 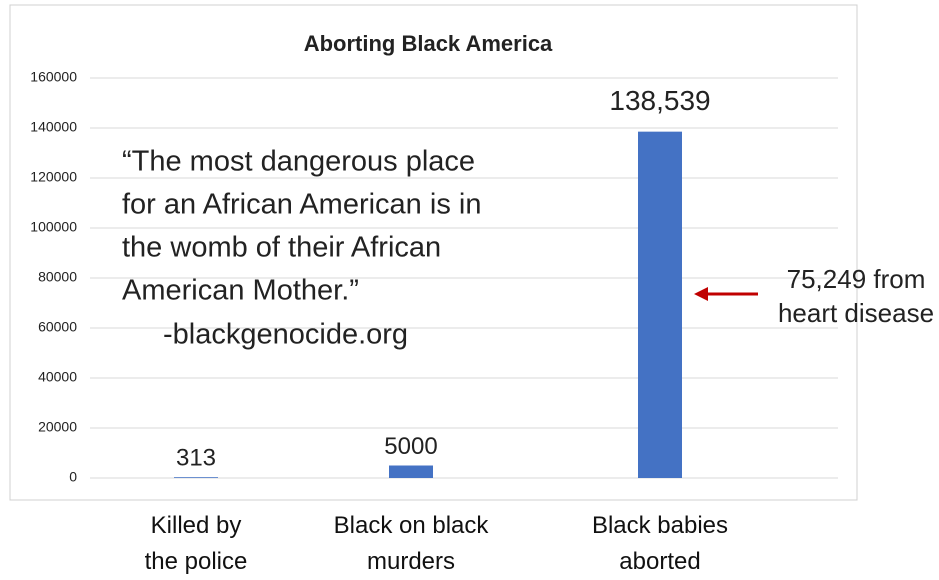 What do you see at coordinates (53, 177) in the screenshot?
I see `y-tick-label: 120000` at bounding box center [53, 177].